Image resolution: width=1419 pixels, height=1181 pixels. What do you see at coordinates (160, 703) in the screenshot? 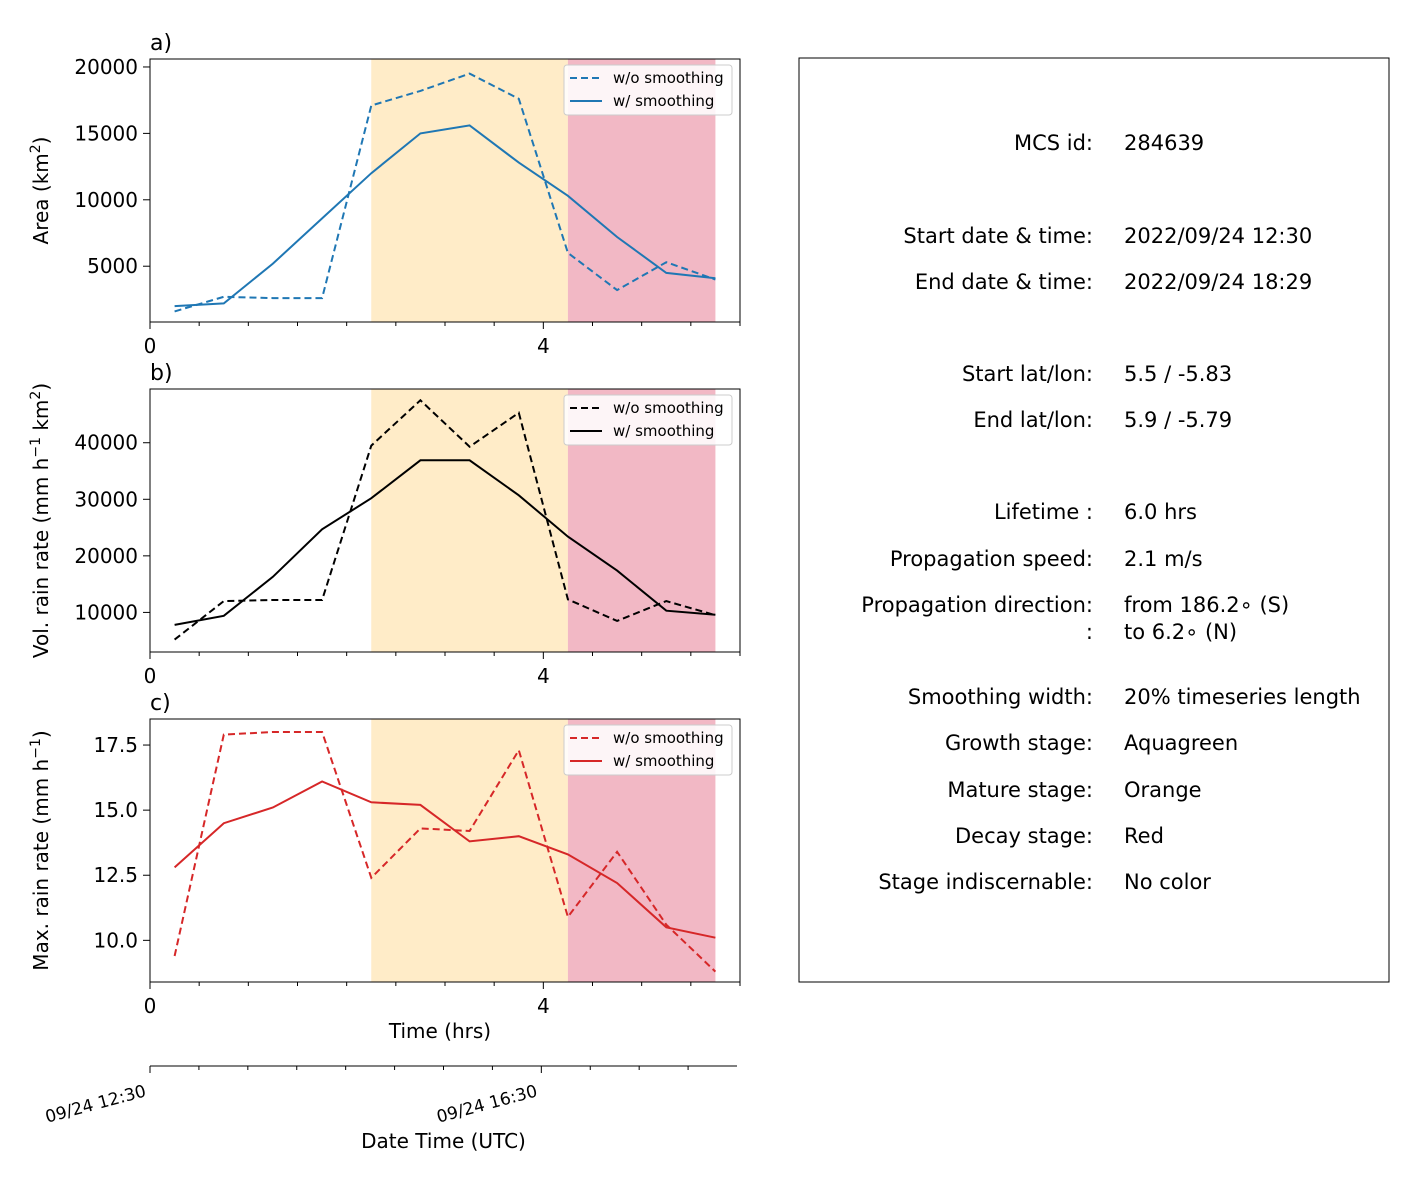
I see `panel-label: c)` at bounding box center [160, 703].